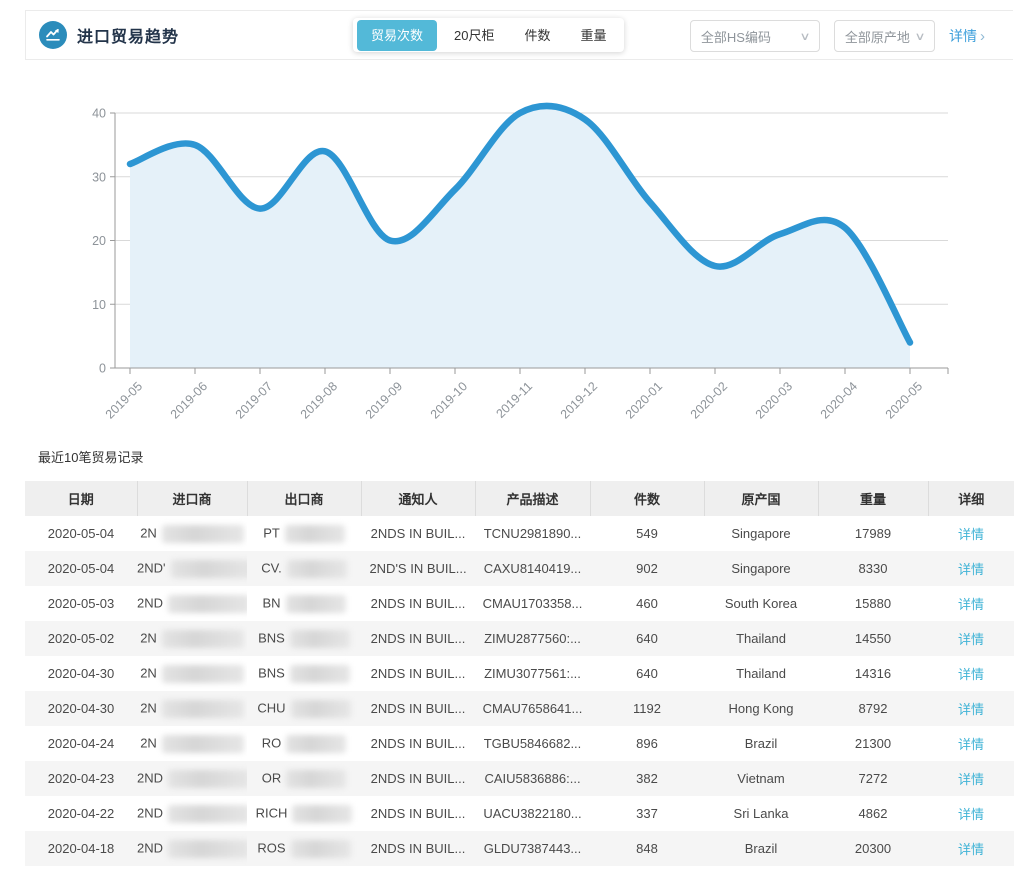  I want to click on cell-piece-count: 896, so click(647, 743).